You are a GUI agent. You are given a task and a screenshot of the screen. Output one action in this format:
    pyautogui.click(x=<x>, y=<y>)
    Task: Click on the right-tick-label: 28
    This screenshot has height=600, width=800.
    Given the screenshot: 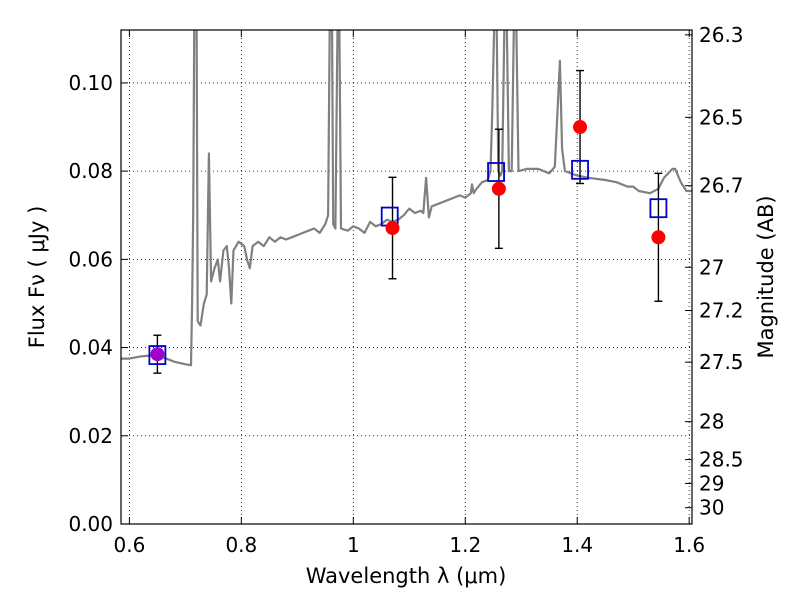 What is the action you would take?
    pyautogui.click(x=711, y=422)
    